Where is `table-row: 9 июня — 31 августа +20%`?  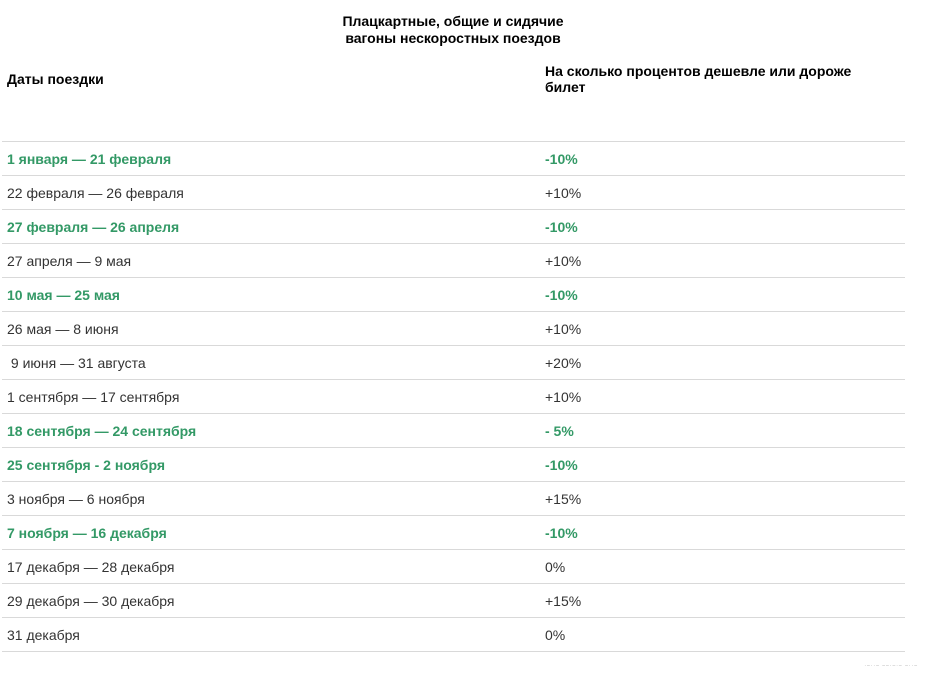 table-row: 9 июня — 31 августа +20% is located at coordinates (453, 362).